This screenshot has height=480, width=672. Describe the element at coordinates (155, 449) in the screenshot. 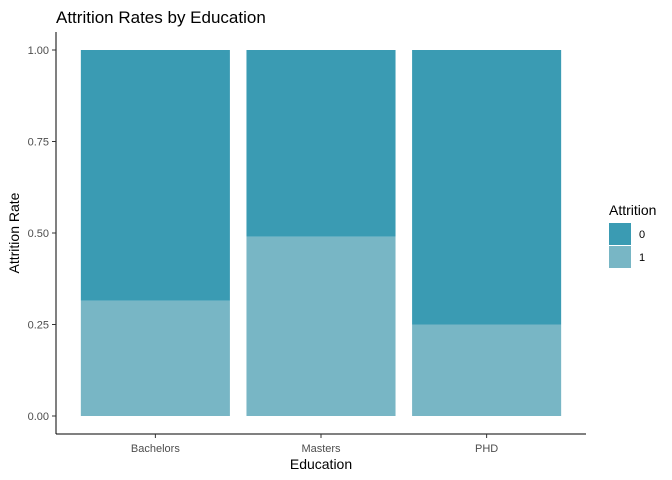

I see `x-tick-label-bachelors: Bachelors` at that location.